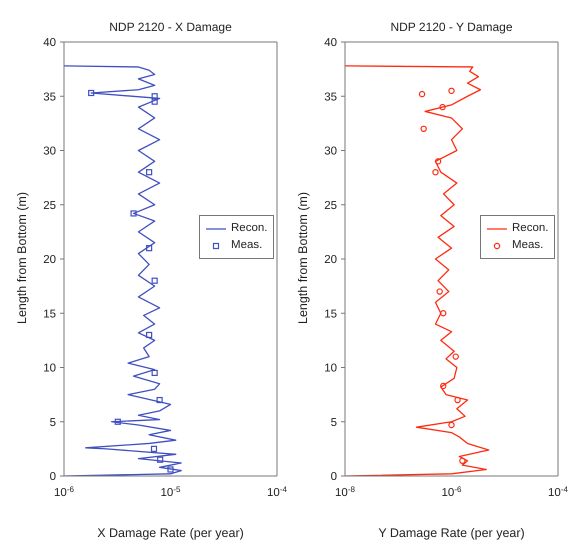 The height and width of the screenshot is (550, 579). I want to click on chart-title: NDP 2120 - X Damage, so click(170, 27).